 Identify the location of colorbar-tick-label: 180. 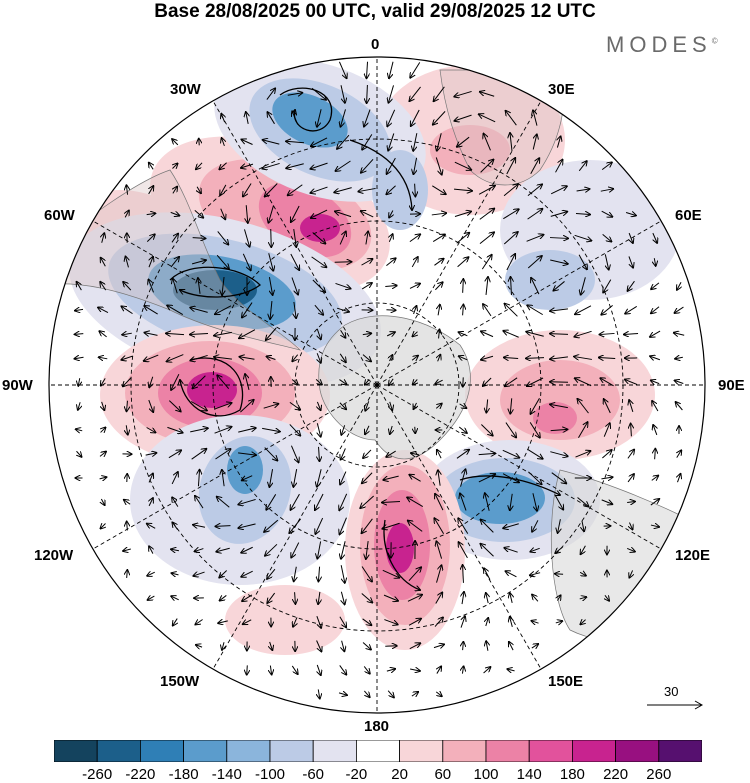
(572, 774).